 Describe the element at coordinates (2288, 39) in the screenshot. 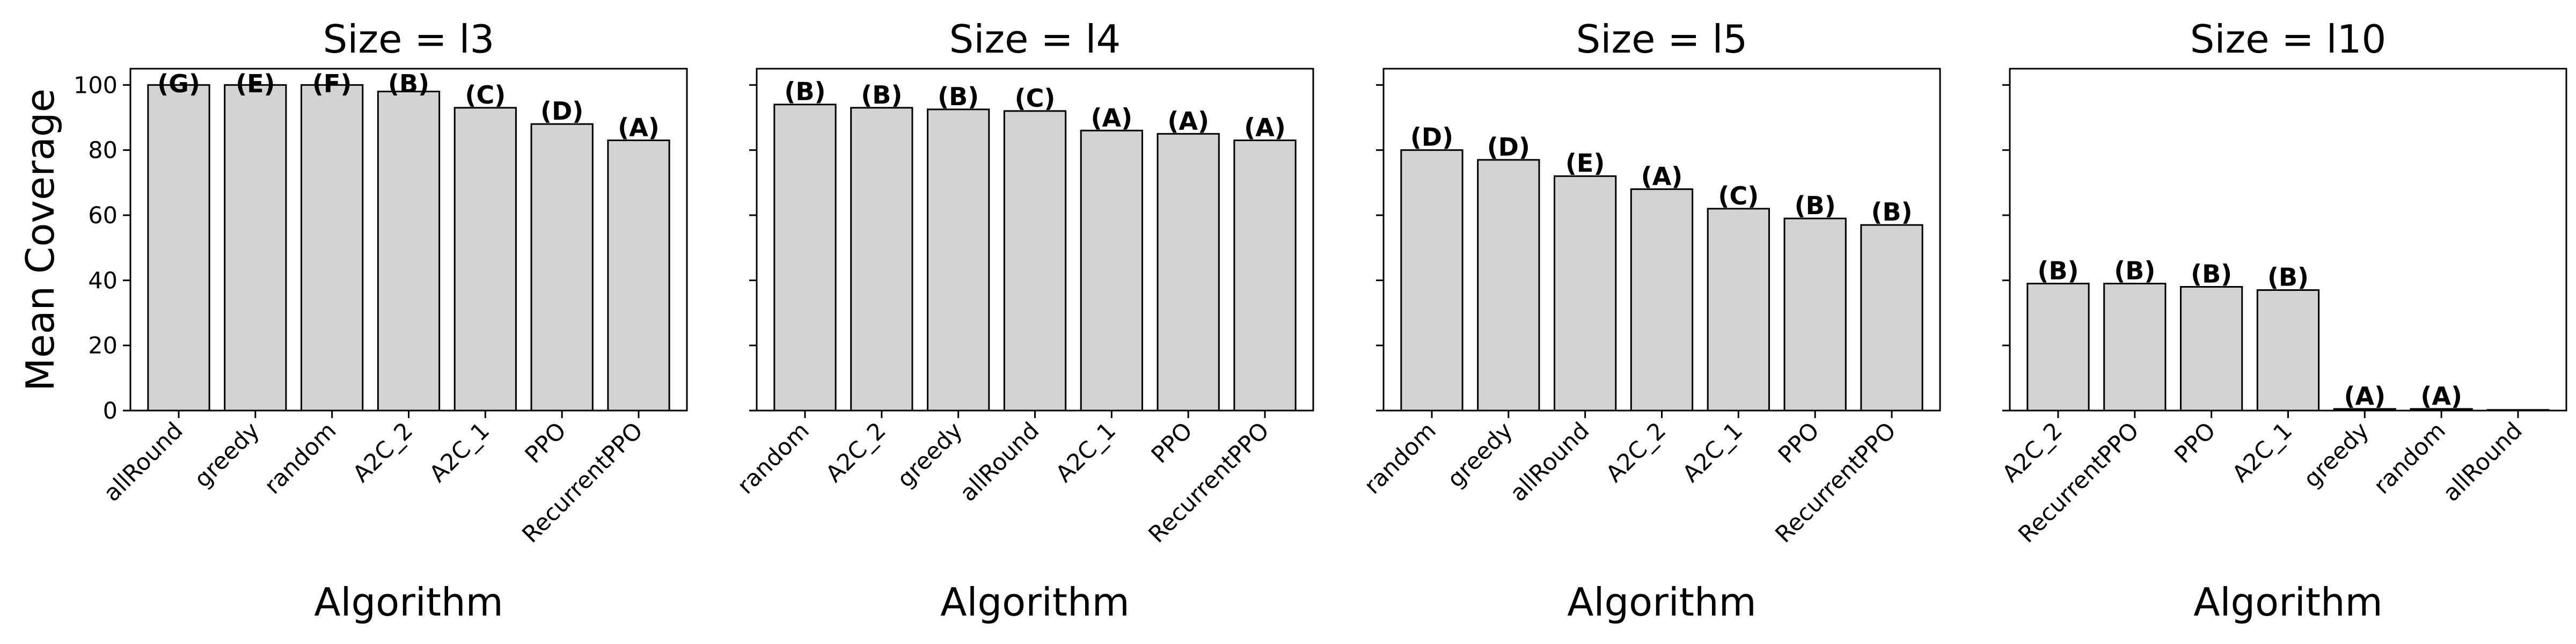

I see `panel-title: Size = l10` at that location.